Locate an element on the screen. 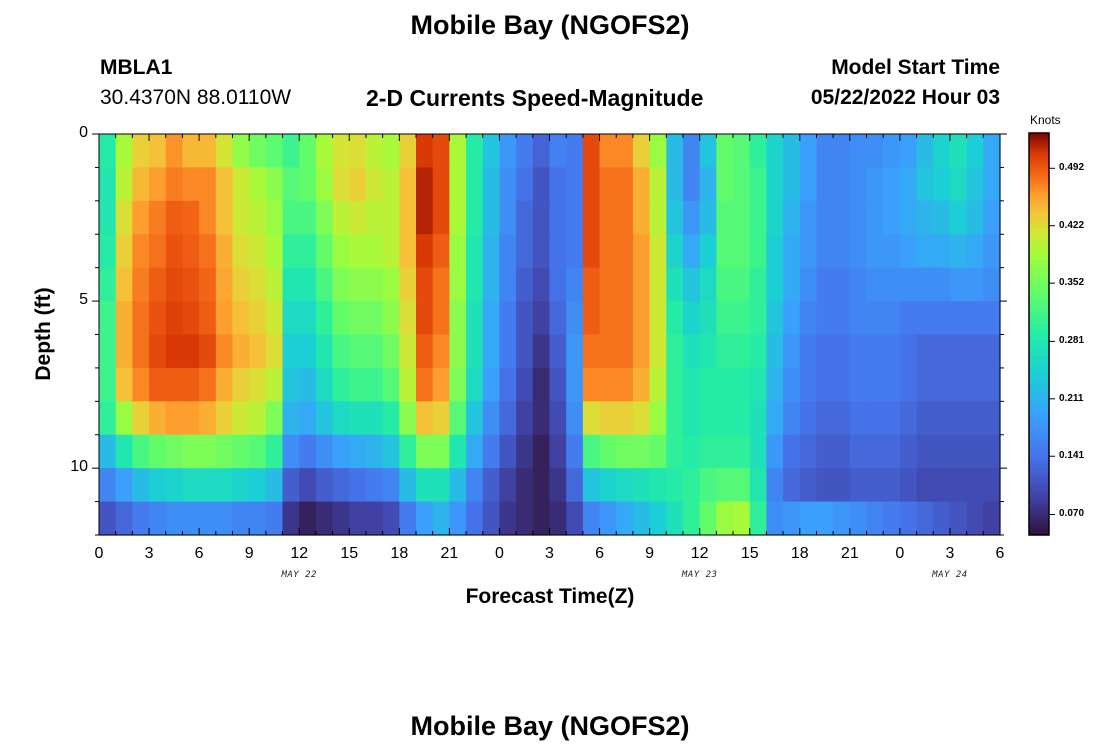 Image resolution: width=1100 pixels, height=750 pixels. y-tick-label: 0 is located at coordinates (83, 132).